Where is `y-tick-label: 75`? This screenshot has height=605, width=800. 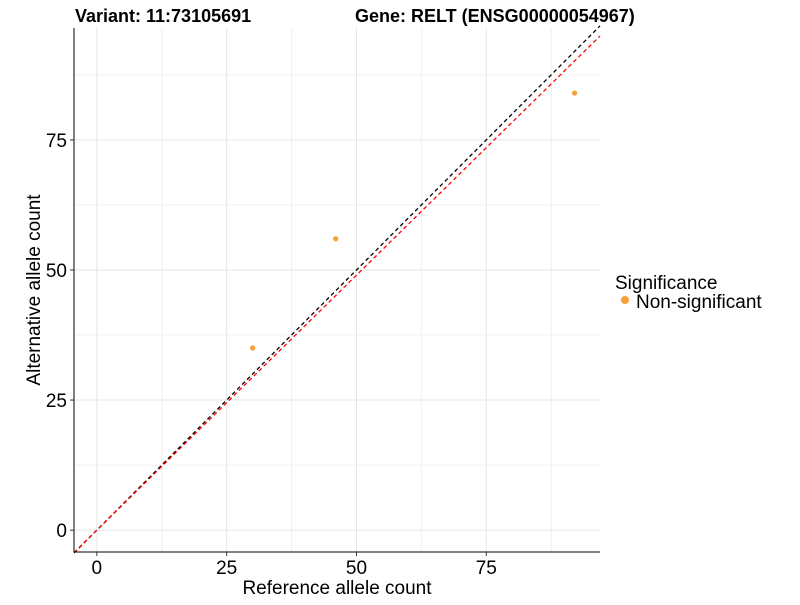 y-tick-label: 75 is located at coordinates (56, 141).